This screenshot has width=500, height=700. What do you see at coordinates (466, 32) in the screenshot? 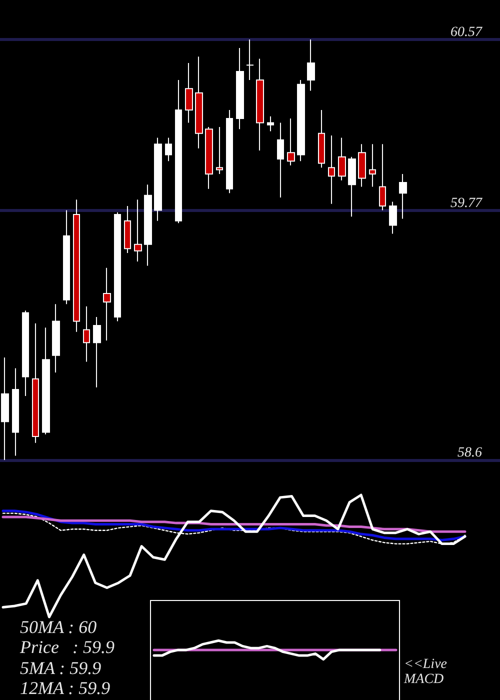
I see `y-tick-label: 60.57` at bounding box center [466, 32].